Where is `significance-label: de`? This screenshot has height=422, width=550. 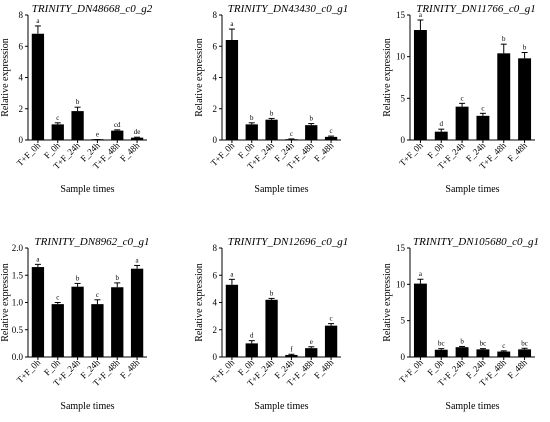 significance-label: de is located at coordinates (137, 132).